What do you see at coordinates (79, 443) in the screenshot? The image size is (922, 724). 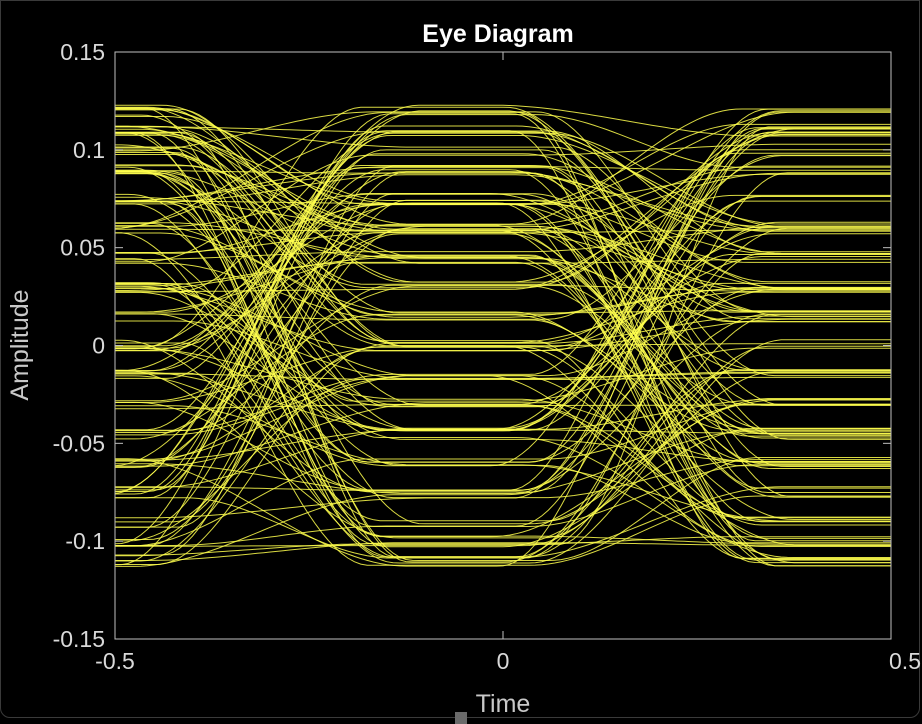 I see `y-tick-label: -0.05` at bounding box center [79, 443].